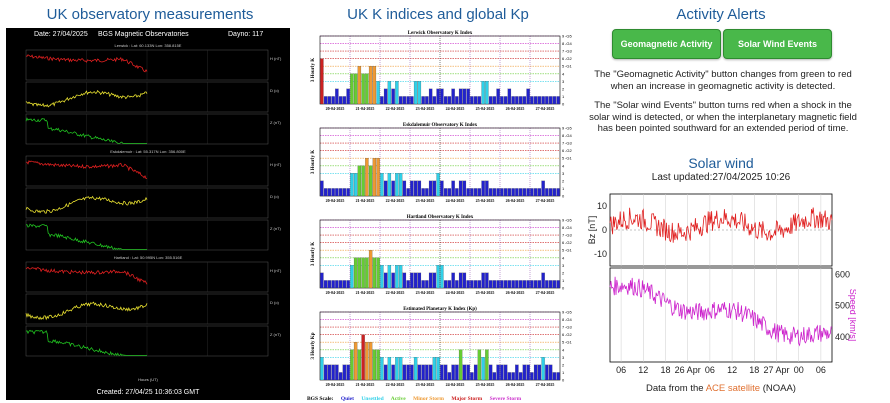 This screenshot has height=403, width=890. Describe the element at coordinates (335, 384) in the screenshot. I see `k-date-label: 20-04-2025` at that location.